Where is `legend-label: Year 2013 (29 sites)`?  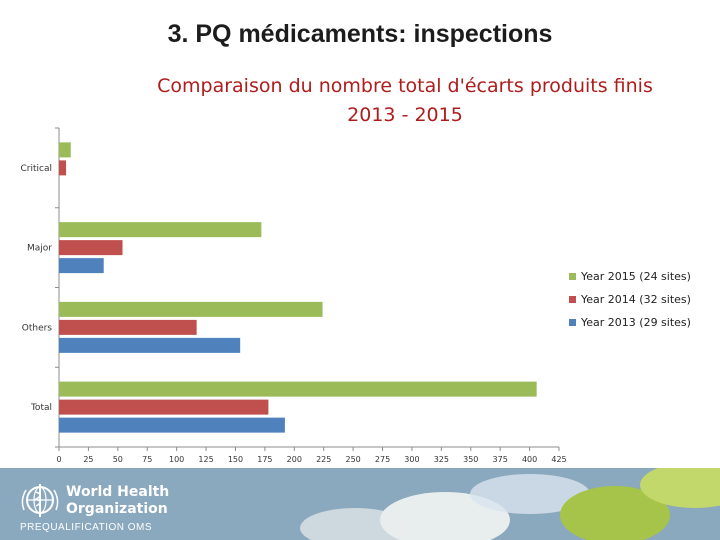
legend-label: Year 2013 (29 sites) is located at coordinates (635, 322).